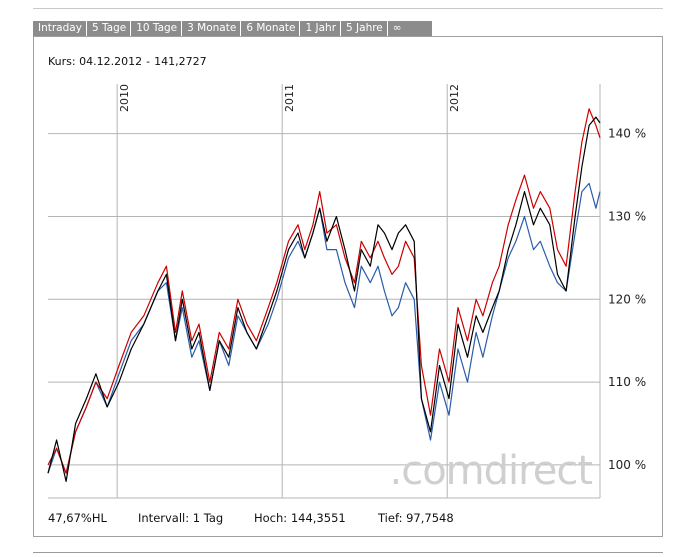 The height and width of the screenshot is (557, 681). I want to click on current-price-line: Kurs: 04.12.2012-141,2727, so click(127, 61).